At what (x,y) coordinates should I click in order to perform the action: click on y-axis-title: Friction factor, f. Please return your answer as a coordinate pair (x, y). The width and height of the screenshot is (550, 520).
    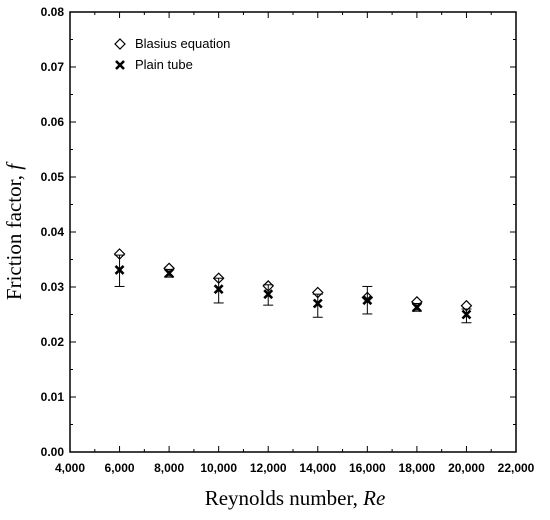
    Looking at the image, I should click on (14, 230).